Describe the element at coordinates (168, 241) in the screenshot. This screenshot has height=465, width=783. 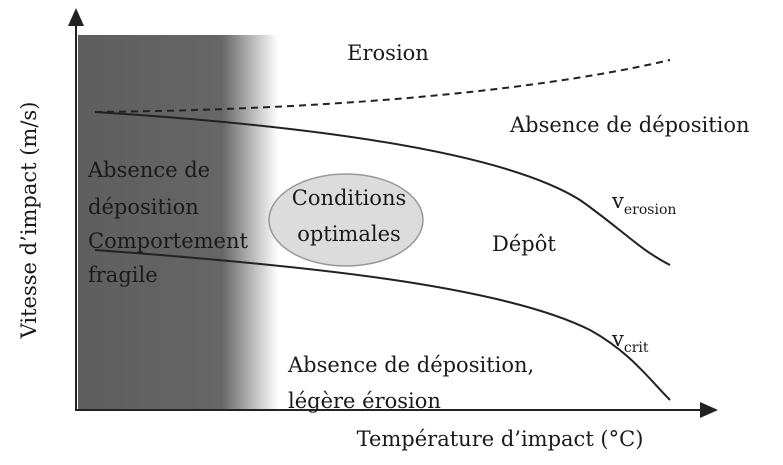
I see `region-label: Comportement` at that location.